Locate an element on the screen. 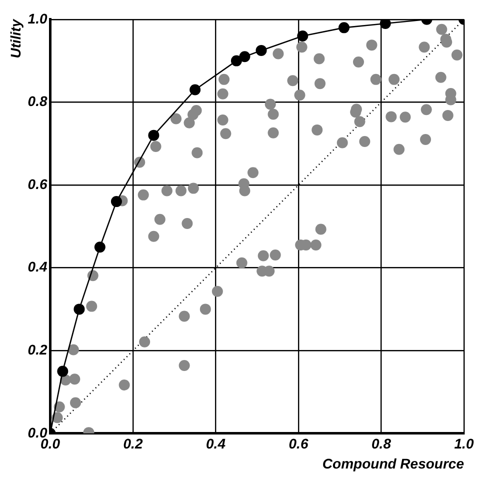 The image size is (486, 481). x-tick-label: 0.6 is located at coordinates (298, 444).